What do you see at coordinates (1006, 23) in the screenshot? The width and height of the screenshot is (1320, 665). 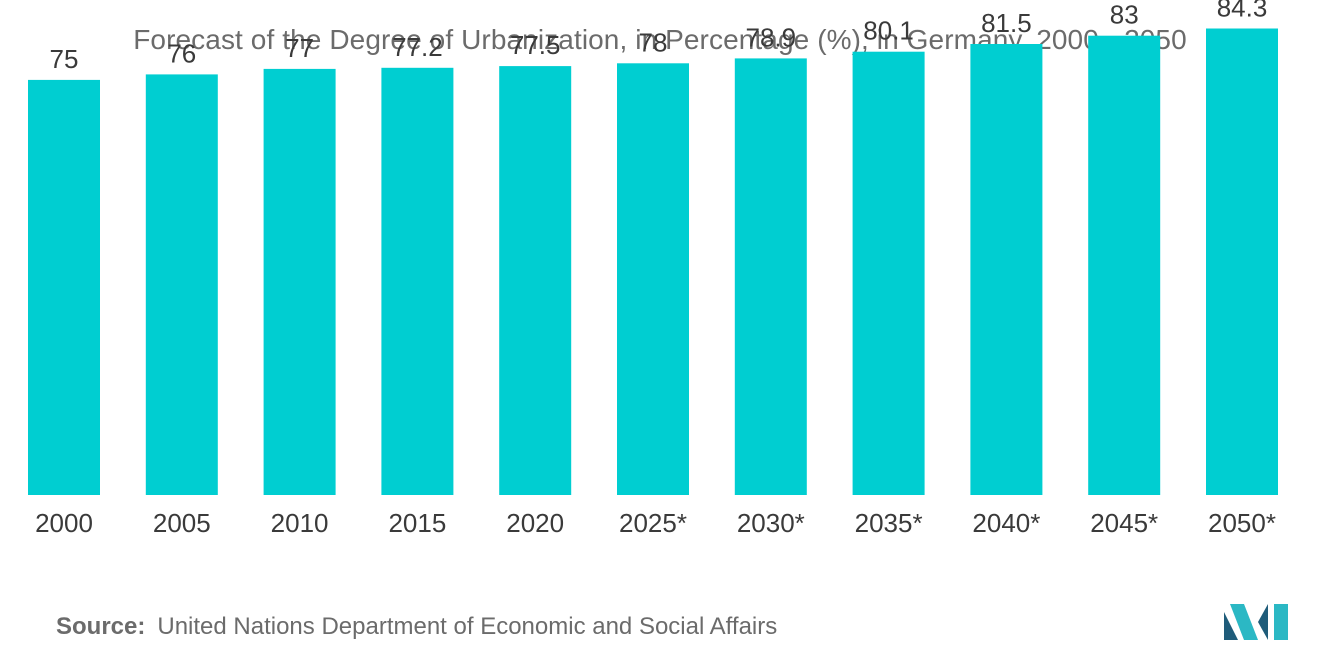 I see `data-label: 81.5` at bounding box center [1006, 23].